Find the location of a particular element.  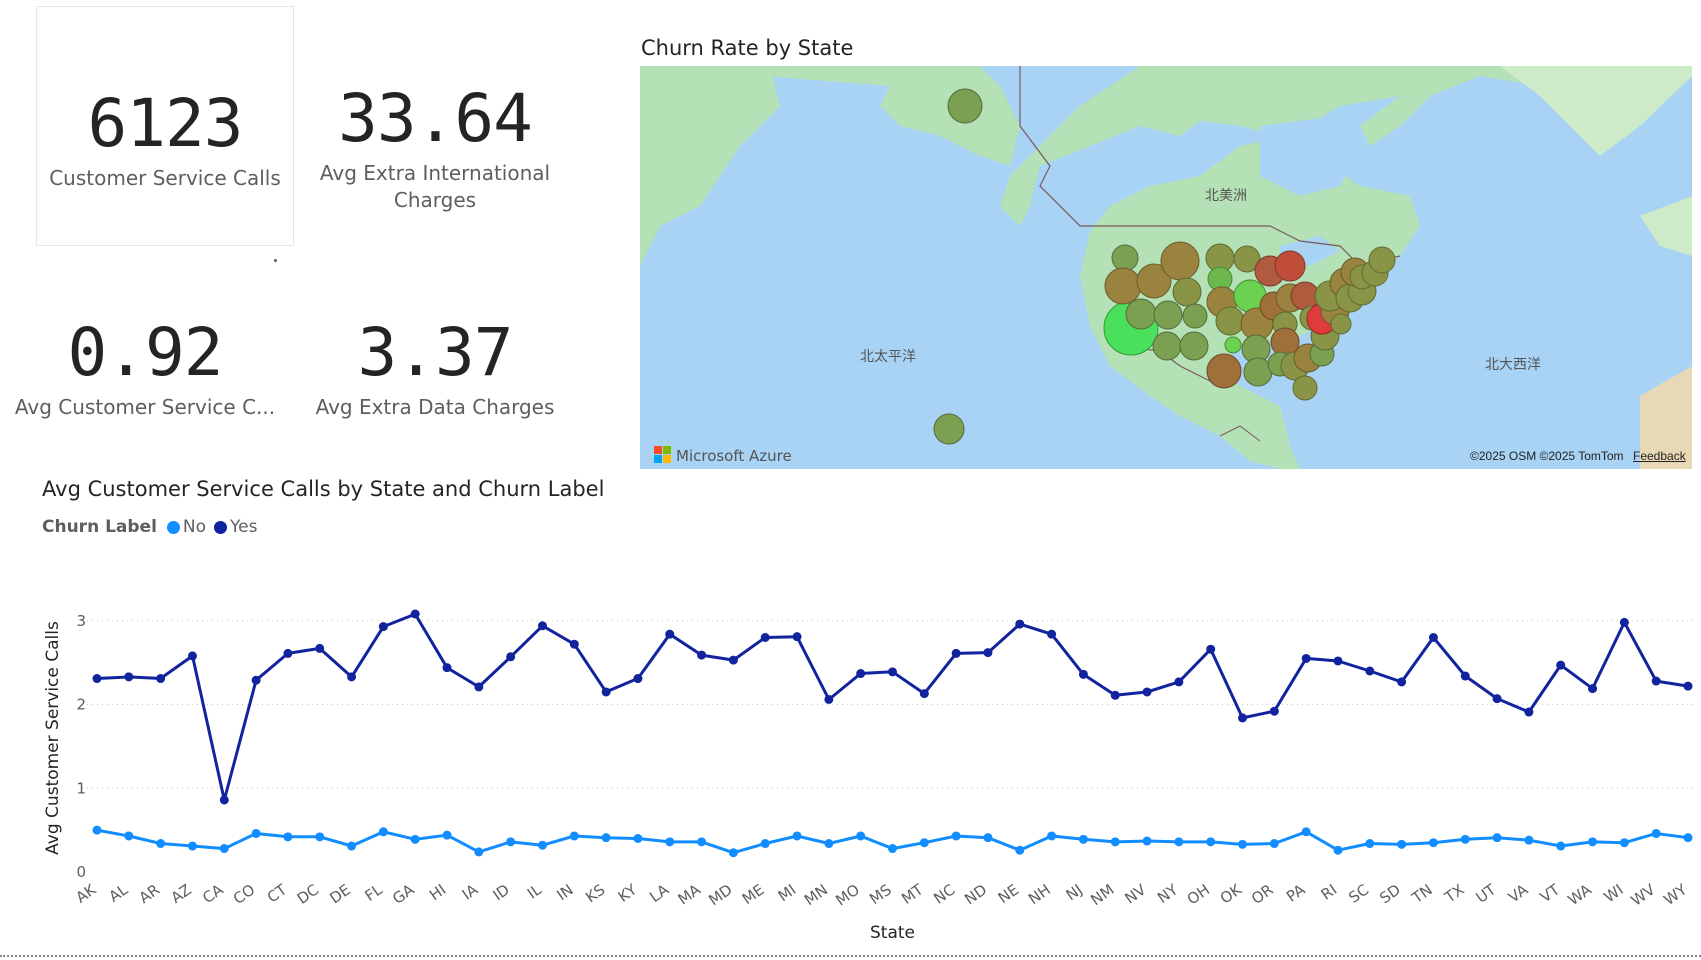

map-bubble-michigan is located at coordinates (1290, 266).